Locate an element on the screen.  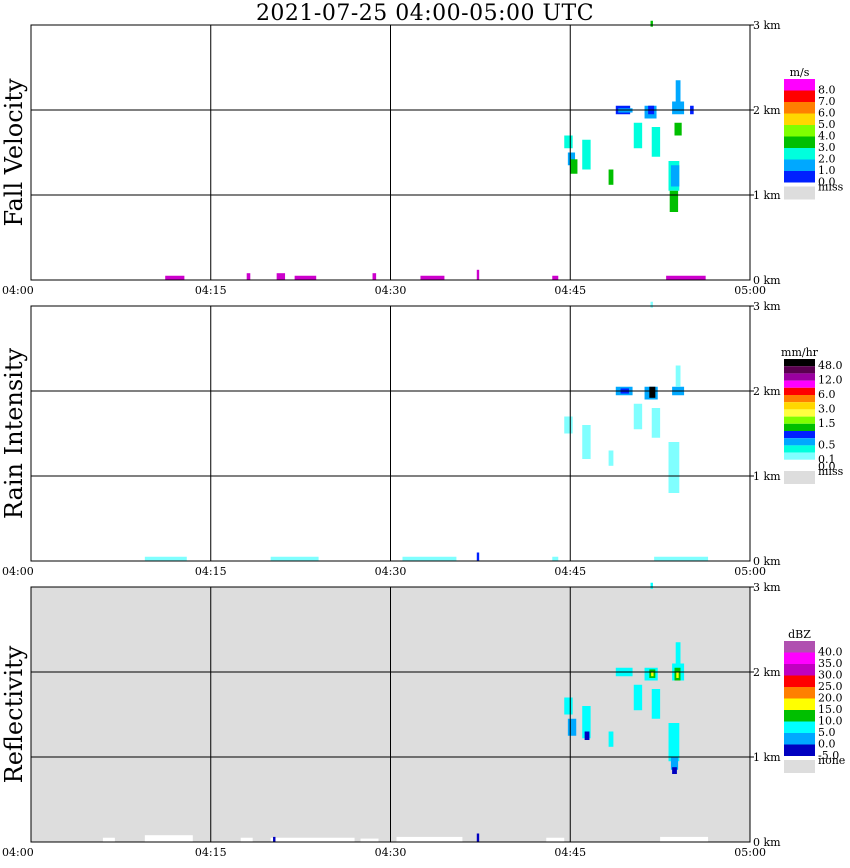
x-tick-label: 04:30 is located at coordinates (391, 571).